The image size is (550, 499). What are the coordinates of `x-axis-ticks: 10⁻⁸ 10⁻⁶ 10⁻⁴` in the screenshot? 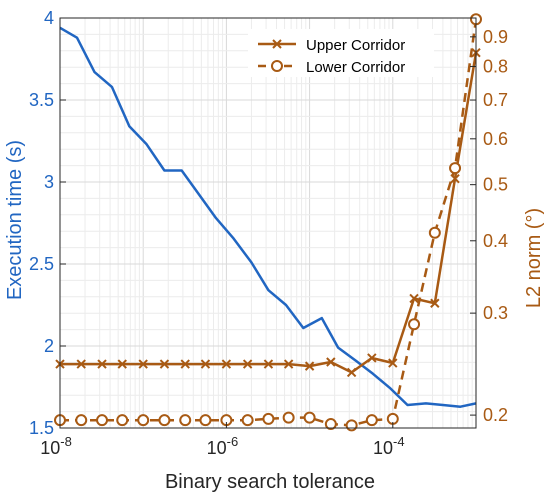 It's located at (222, 440).